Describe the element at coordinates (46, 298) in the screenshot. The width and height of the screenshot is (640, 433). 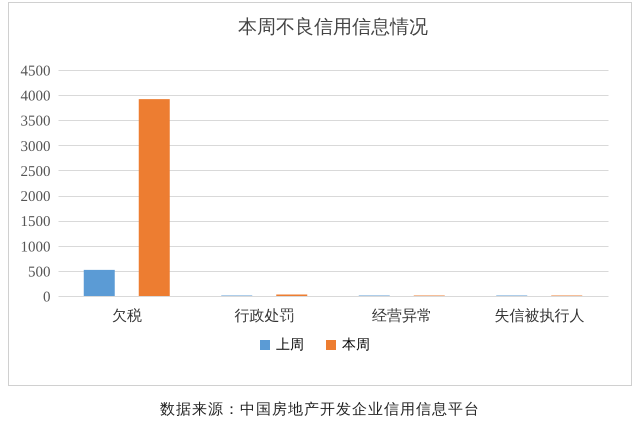
I see `y-tick-label: 0` at that location.